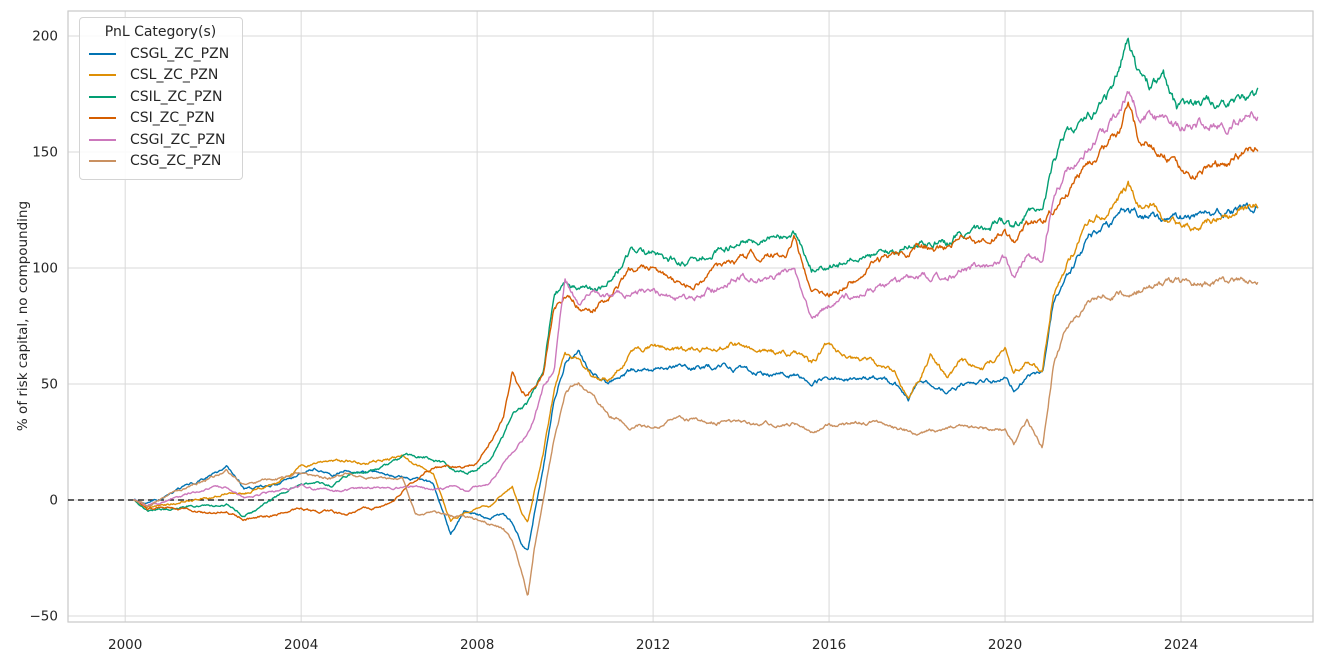 This screenshot has height=664, width=1321. Describe the element at coordinates (45, 37) in the screenshot. I see `y-tick-label: 200` at that location.